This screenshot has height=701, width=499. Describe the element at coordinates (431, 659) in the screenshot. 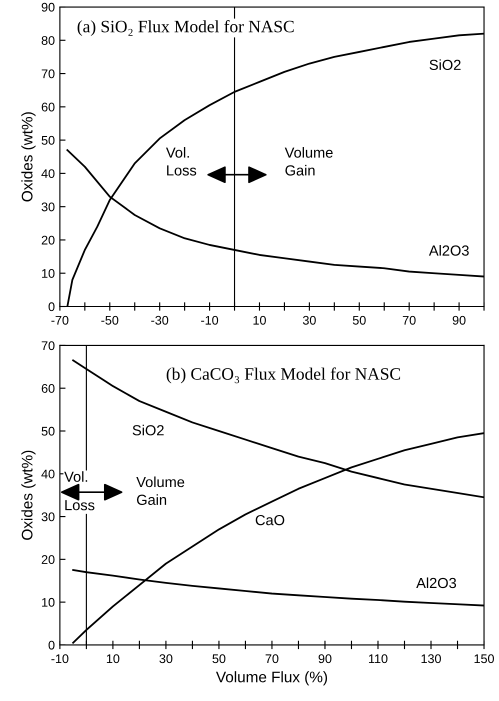

I see `x-tick-label: 130` at that location.